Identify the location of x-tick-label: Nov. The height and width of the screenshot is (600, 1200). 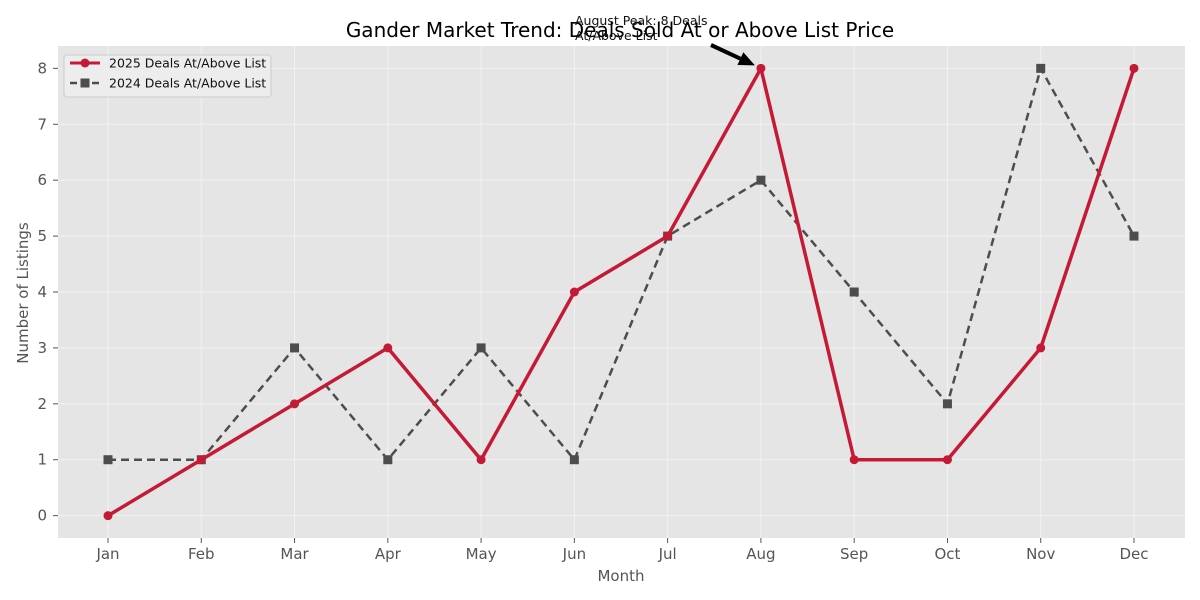
(1040, 554).